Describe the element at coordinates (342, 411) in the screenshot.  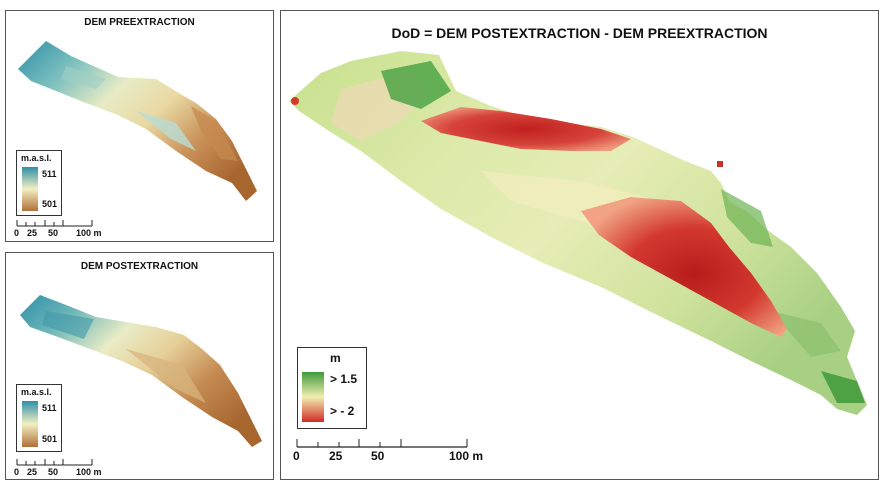
I see `legend-low-label: > - 2` at that location.